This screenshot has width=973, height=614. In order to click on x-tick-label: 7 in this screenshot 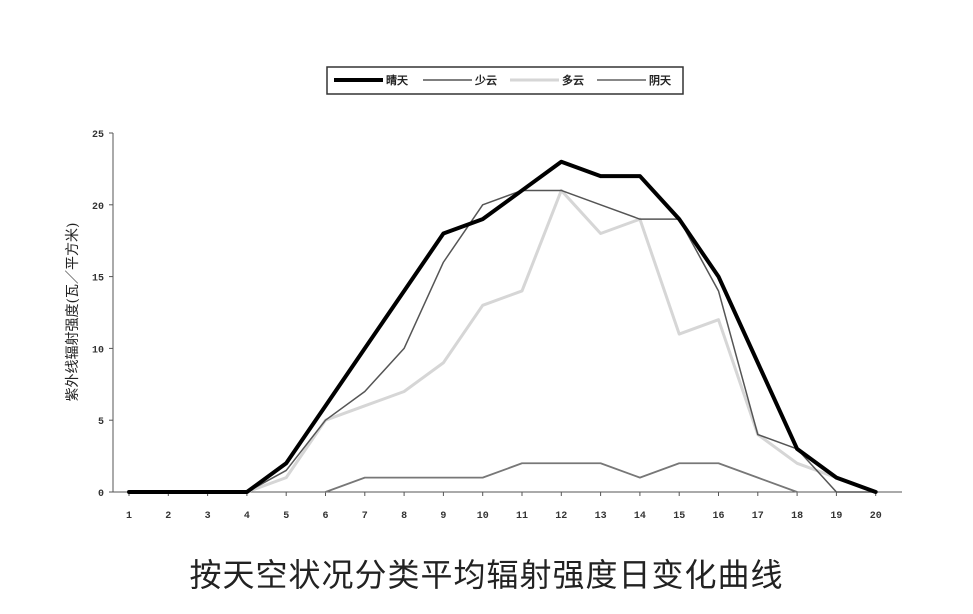, I will do `click(365, 516)`.